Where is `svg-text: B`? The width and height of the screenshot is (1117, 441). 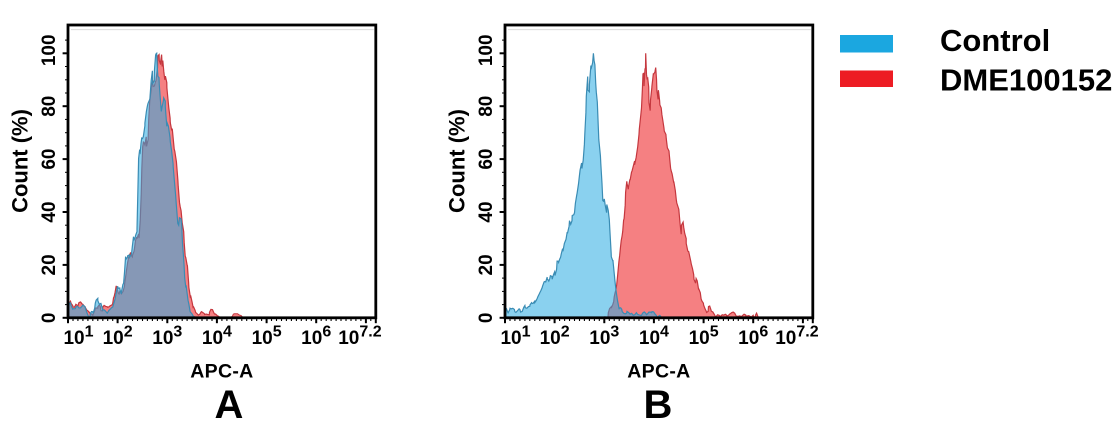 svg-text: B is located at coordinates (658, 405).